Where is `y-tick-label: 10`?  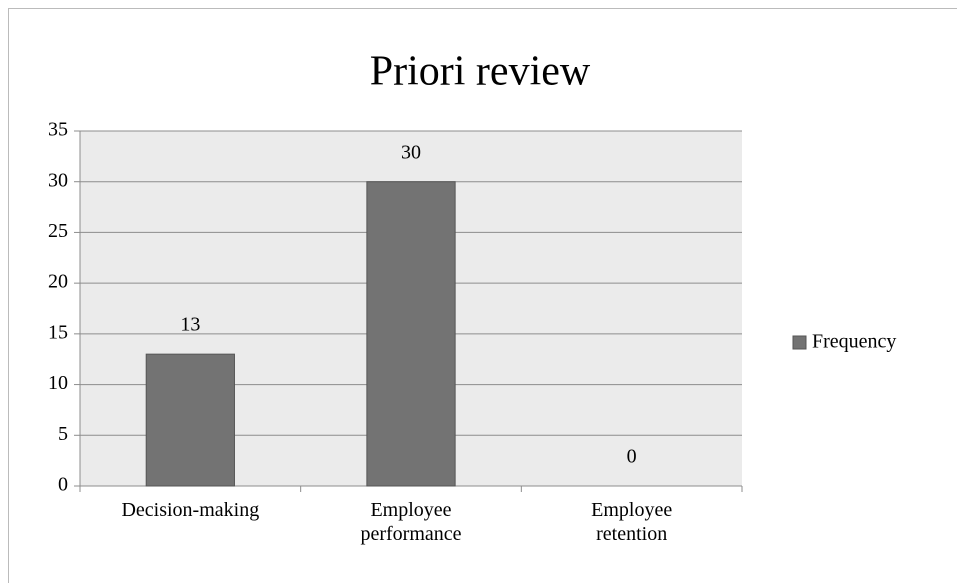
y-tick-label: 10 is located at coordinates (58, 383).